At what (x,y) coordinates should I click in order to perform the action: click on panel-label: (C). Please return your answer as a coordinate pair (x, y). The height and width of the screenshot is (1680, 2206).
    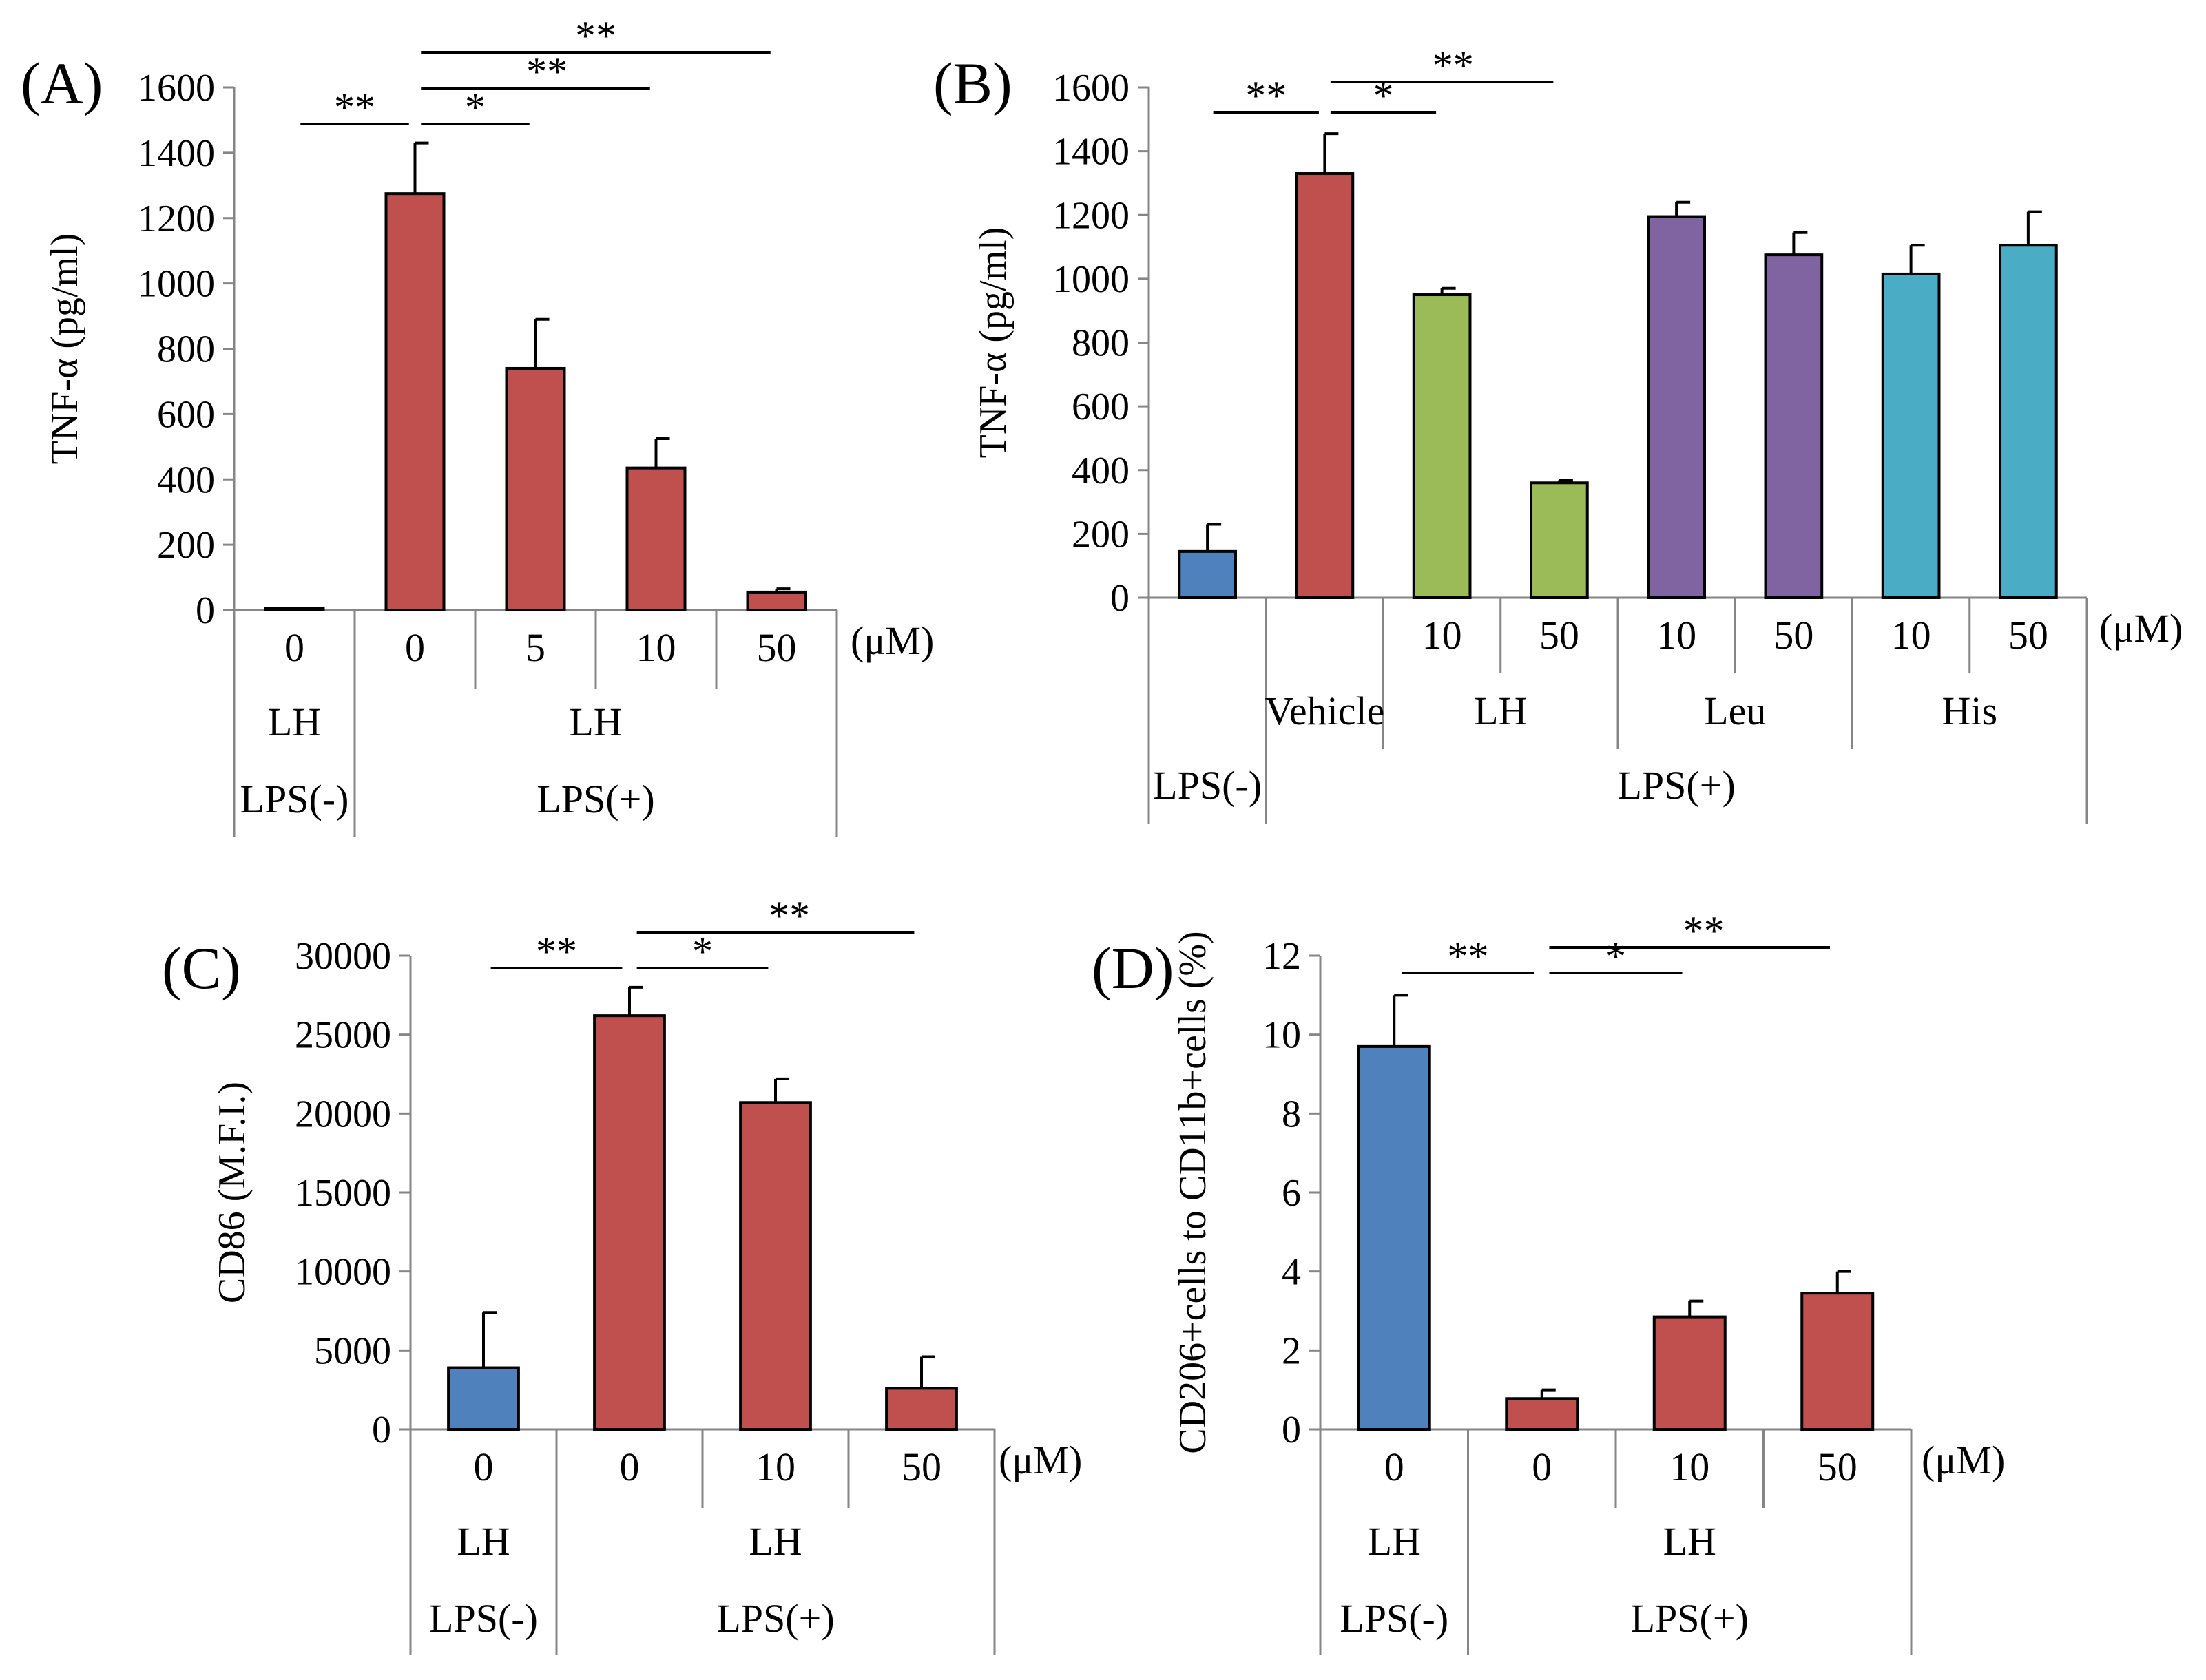
    Looking at the image, I should click on (202, 968).